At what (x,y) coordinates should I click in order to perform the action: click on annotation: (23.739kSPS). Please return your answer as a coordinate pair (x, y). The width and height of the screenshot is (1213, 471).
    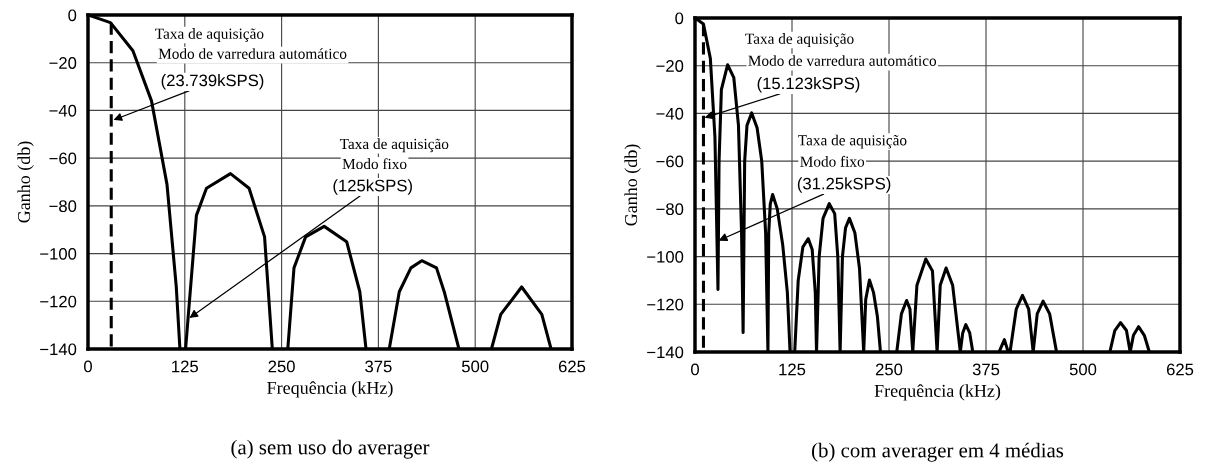
    Looking at the image, I should click on (212, 82).